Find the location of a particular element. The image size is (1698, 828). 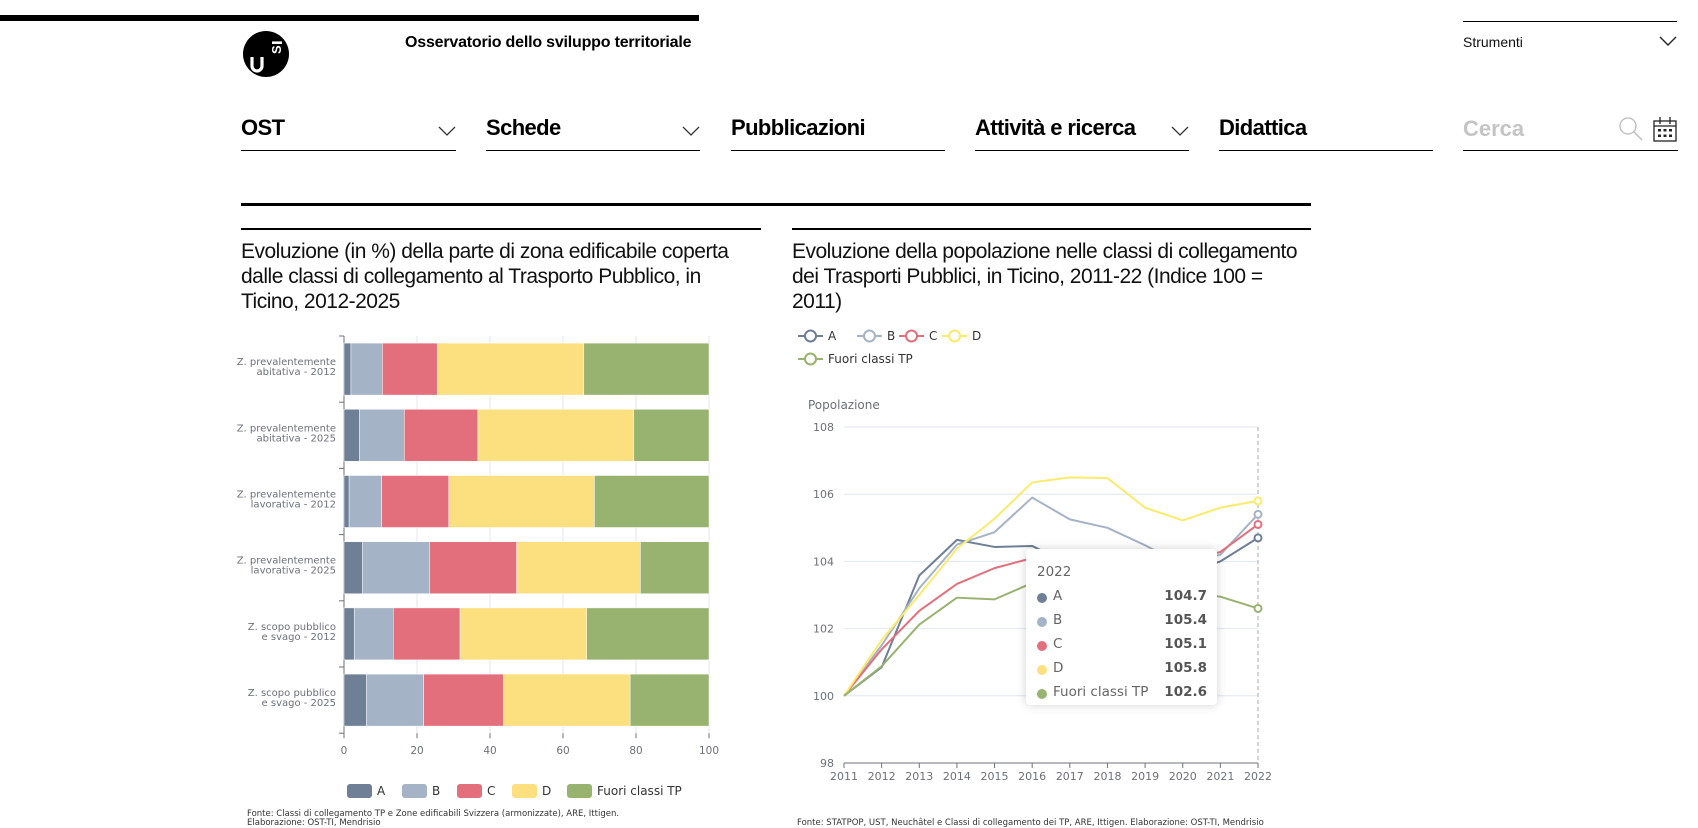

site-title: Osservatorio dello sviluppo territoriale is located at coordinates (548, 42).